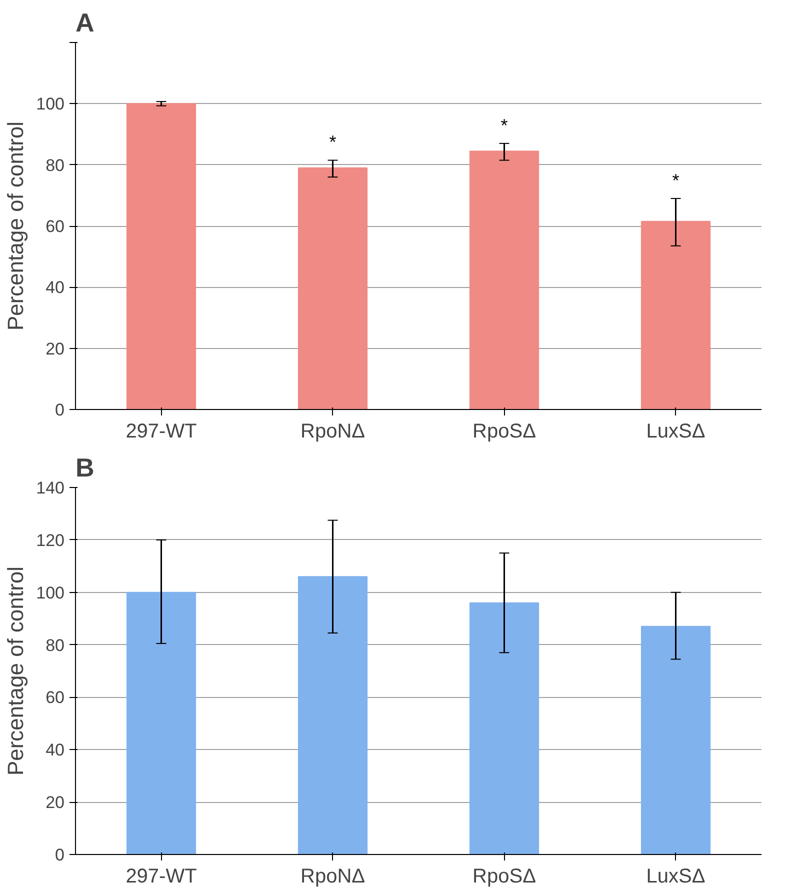 Image resolution: width=786 pixels, height=890 pixels. What do you see at coordinates (50, 540) in the screenshot?
I see `y-tick-label: 120` at bounding box center [50, 540].